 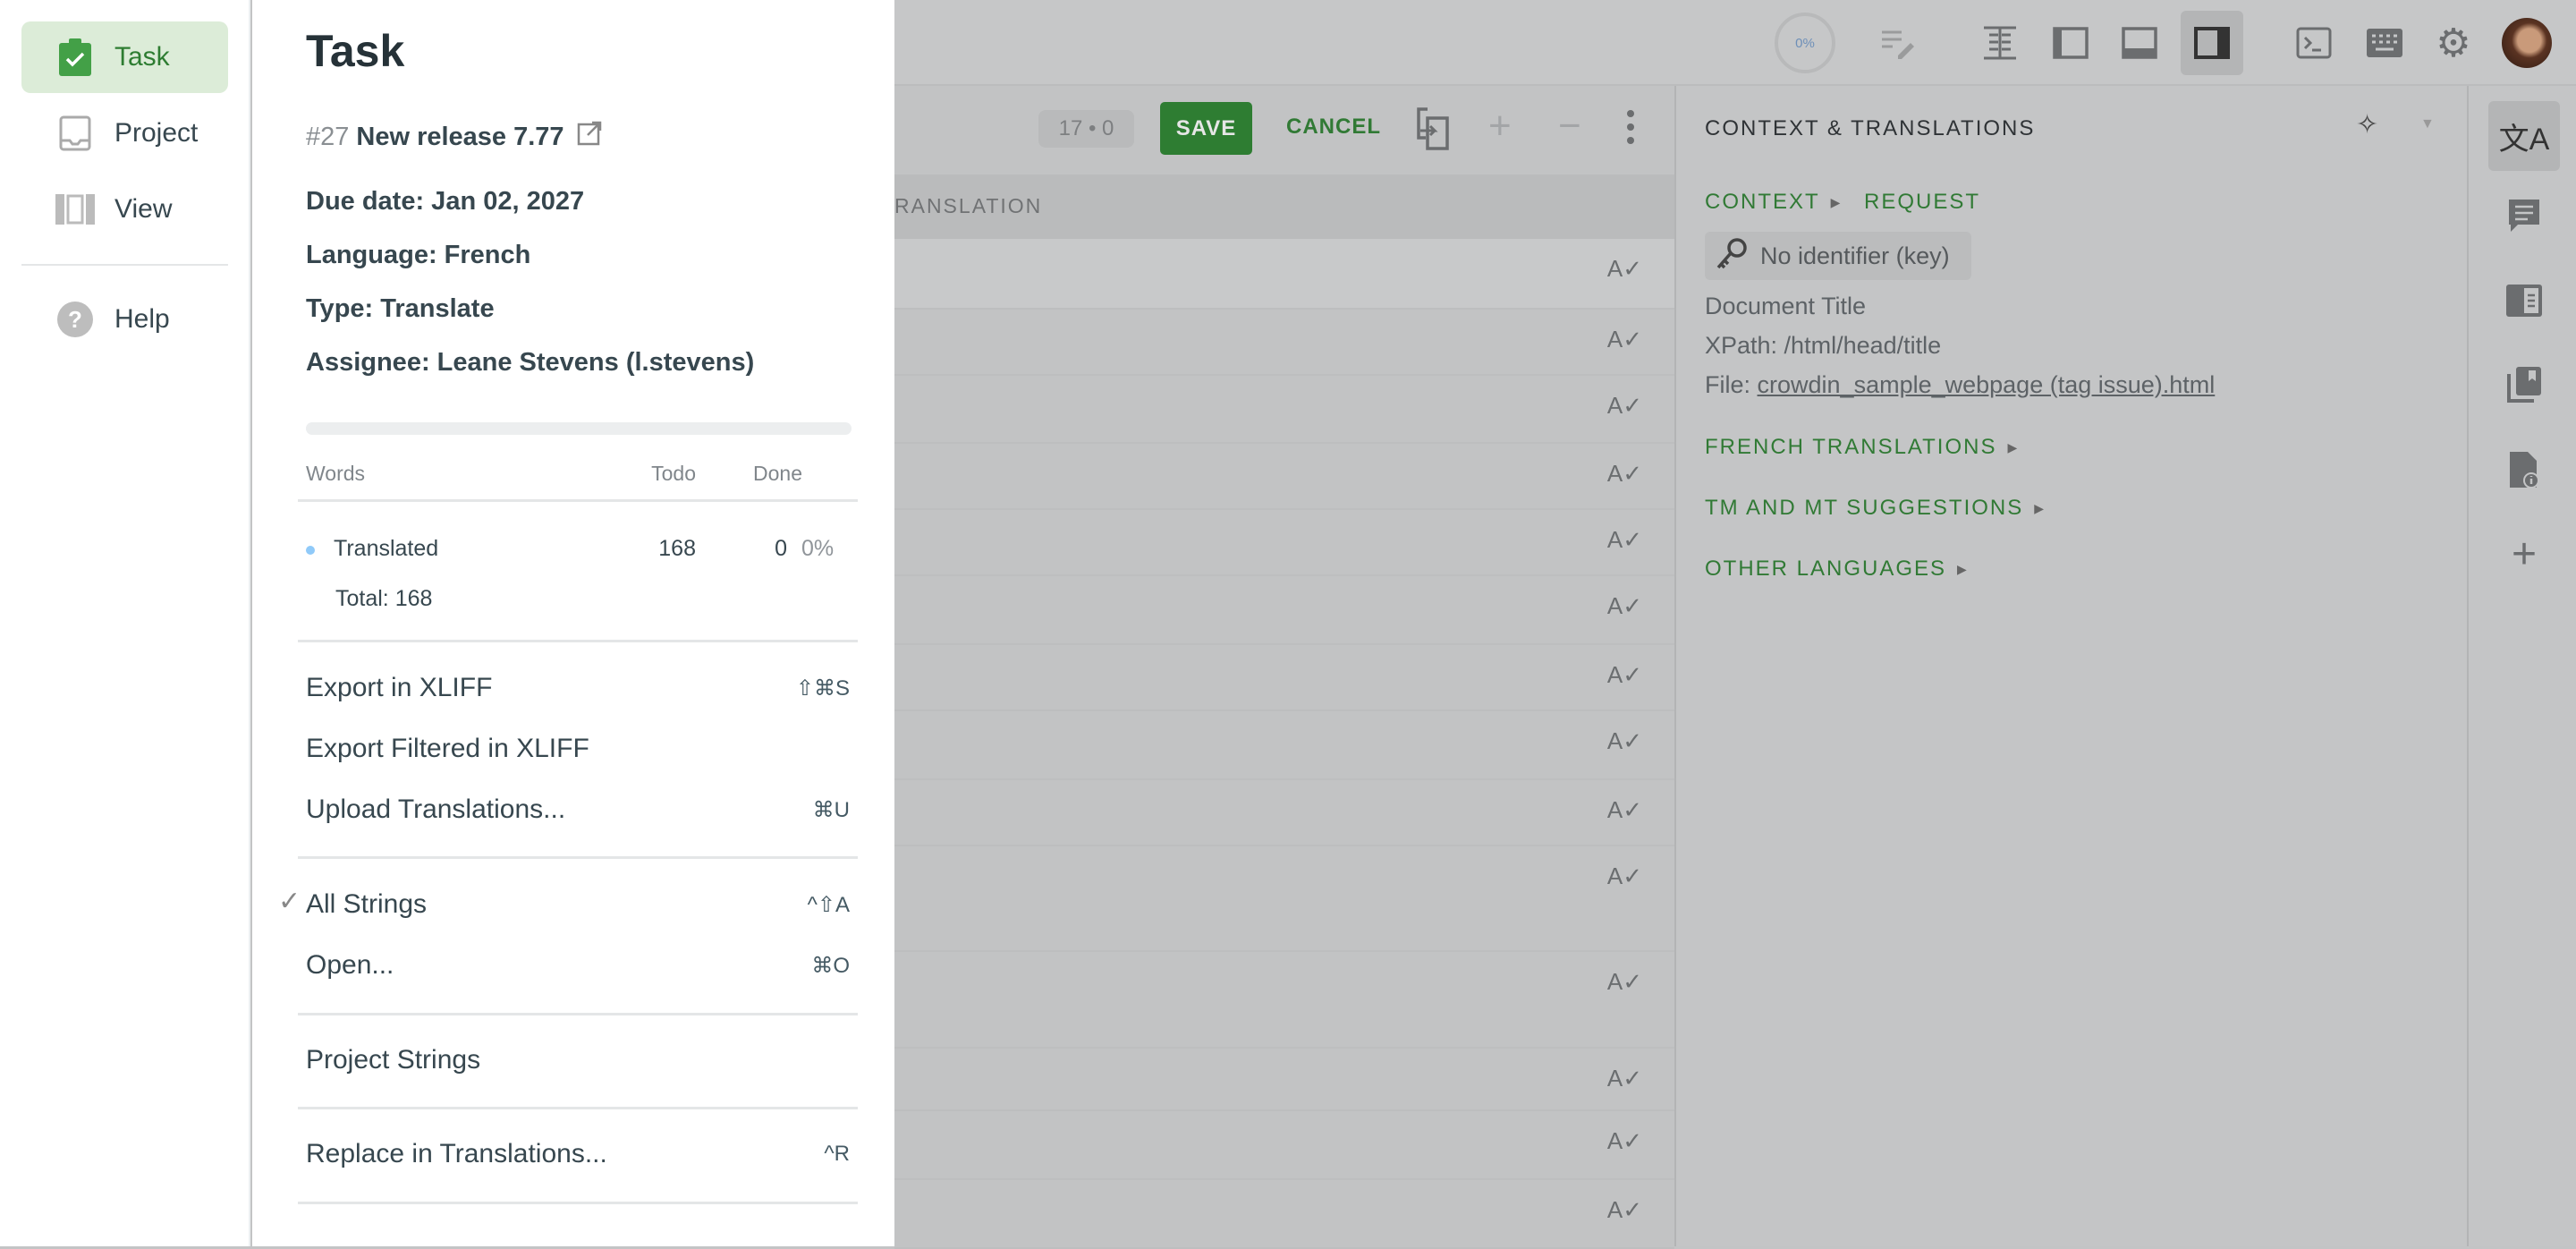 What do you see at coordinates (2524, 301) in the screenshot?
I see `glossary-icon` at bounding box center [2524, 301].